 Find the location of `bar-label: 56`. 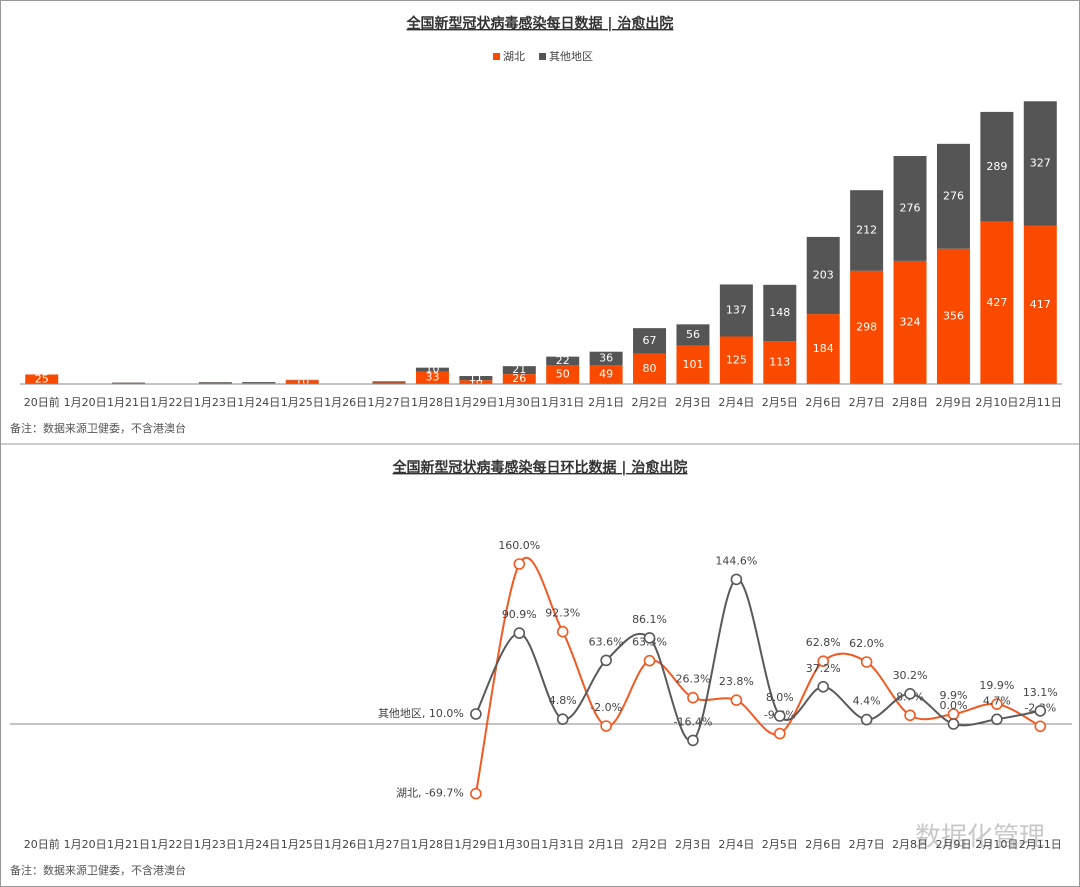

bar-label: 56 is located at coordinates (693, 334).